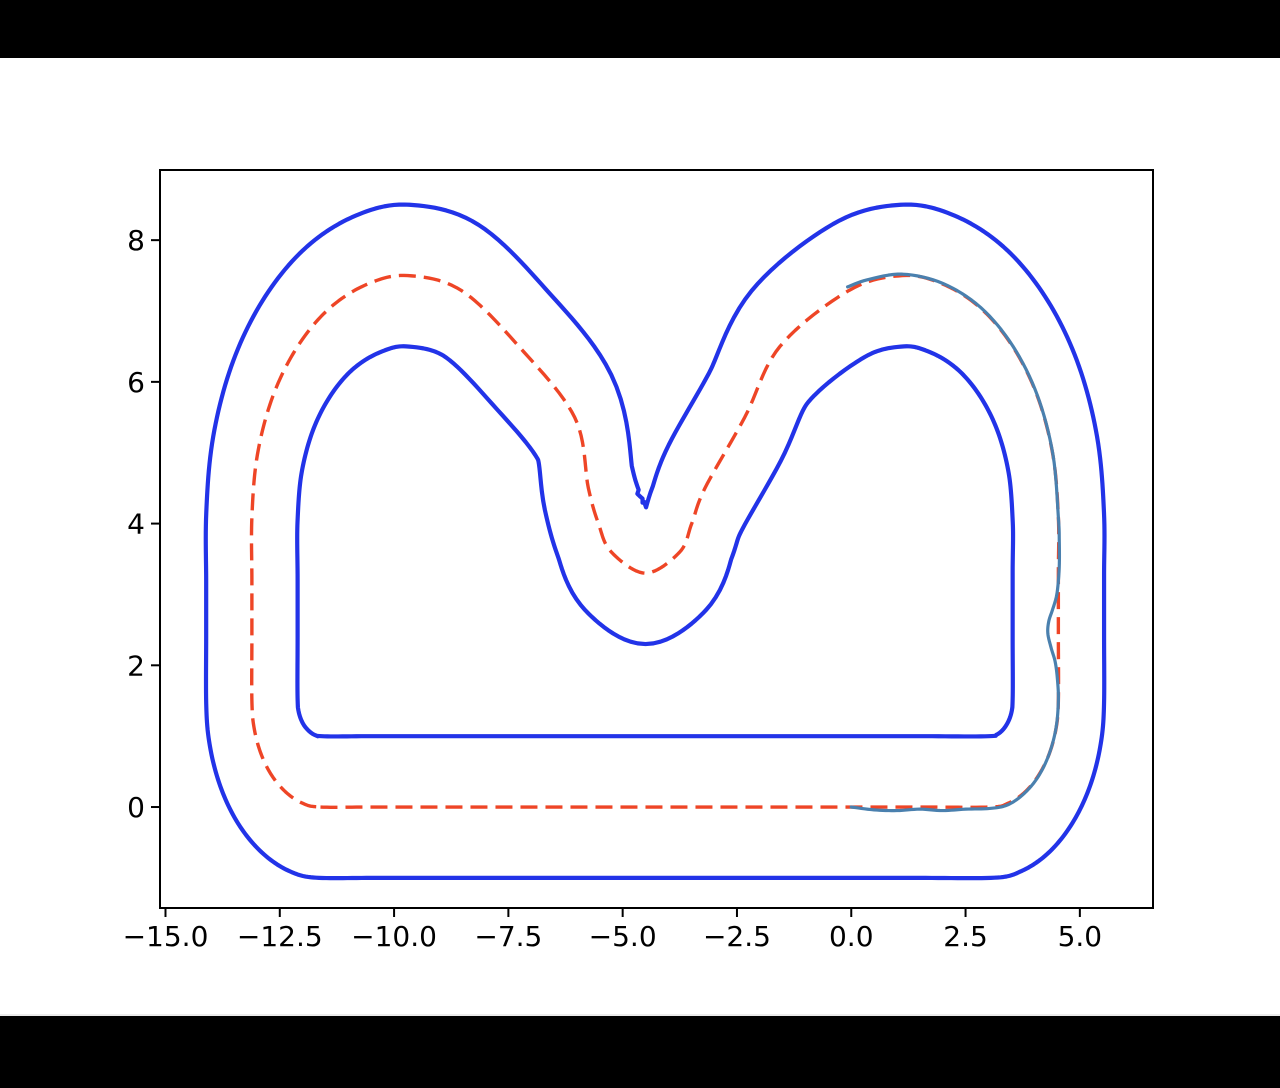  I want to click on y-tick-label: 4, so click(136, 524).